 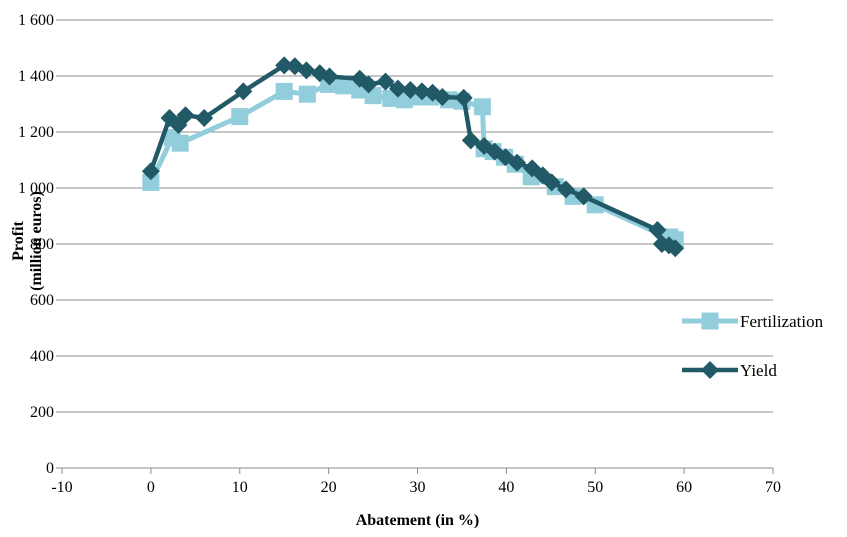 What do you see at coordinates (506, 487) in the screenshot?
I see `x-tick-label: 40` at bounding box center [506, 487].